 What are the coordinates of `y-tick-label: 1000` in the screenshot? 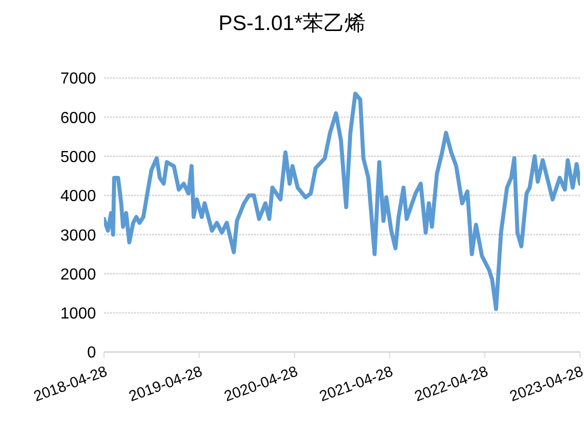 It's located at (78, 314).